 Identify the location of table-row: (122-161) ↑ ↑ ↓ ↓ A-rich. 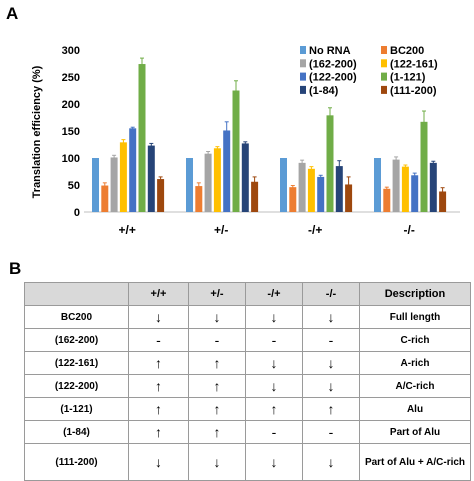
(247, 363).